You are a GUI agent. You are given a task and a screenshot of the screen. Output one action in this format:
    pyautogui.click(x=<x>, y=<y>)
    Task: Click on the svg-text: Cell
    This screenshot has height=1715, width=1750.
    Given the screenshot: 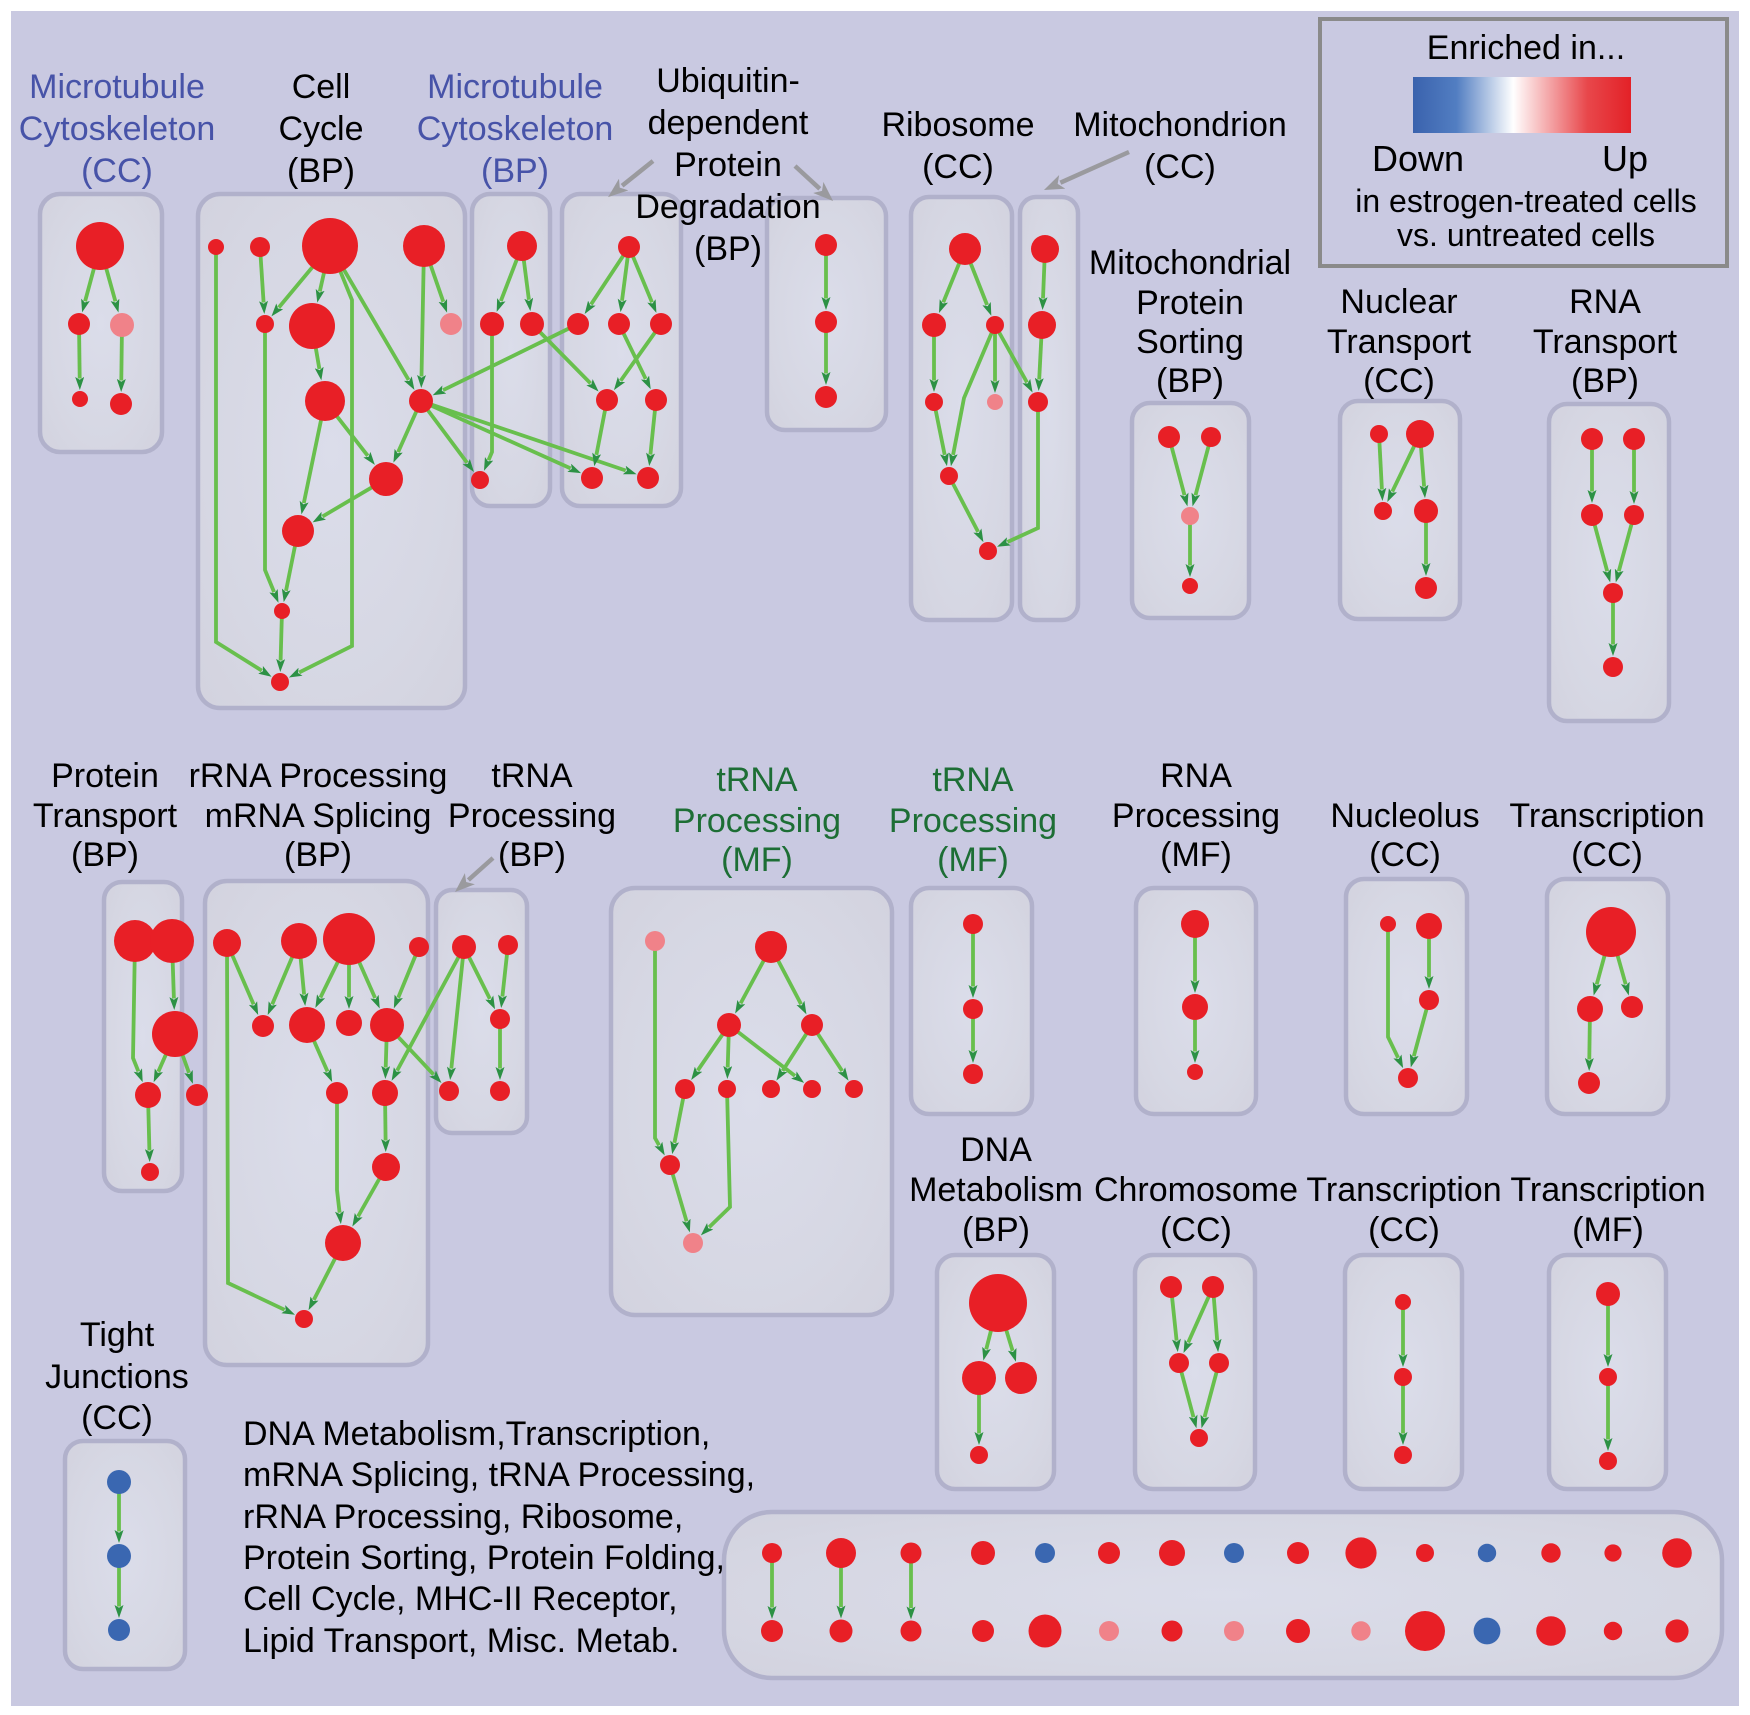 What is the action you would take?
    pyautogui.click(x=321, y=87)
    